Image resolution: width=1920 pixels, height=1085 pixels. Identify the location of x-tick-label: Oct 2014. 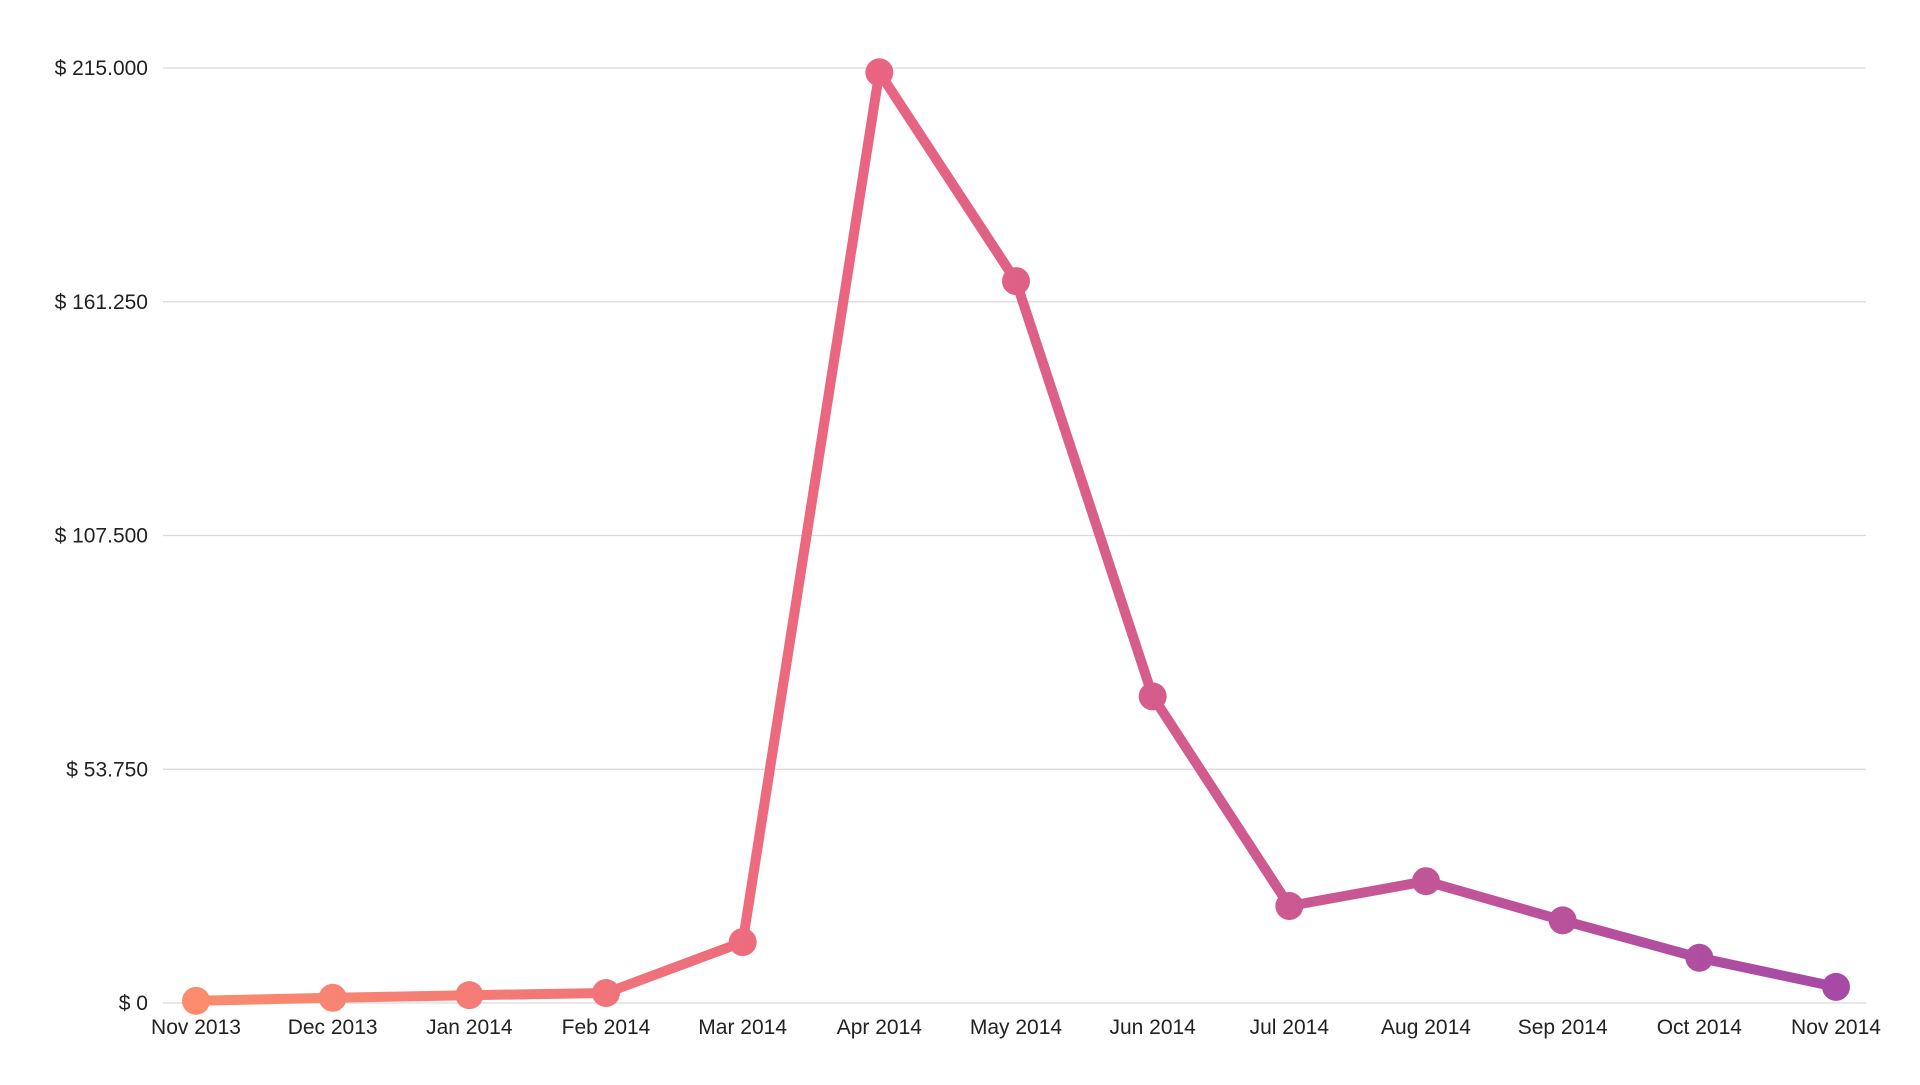
(1700, 1027).